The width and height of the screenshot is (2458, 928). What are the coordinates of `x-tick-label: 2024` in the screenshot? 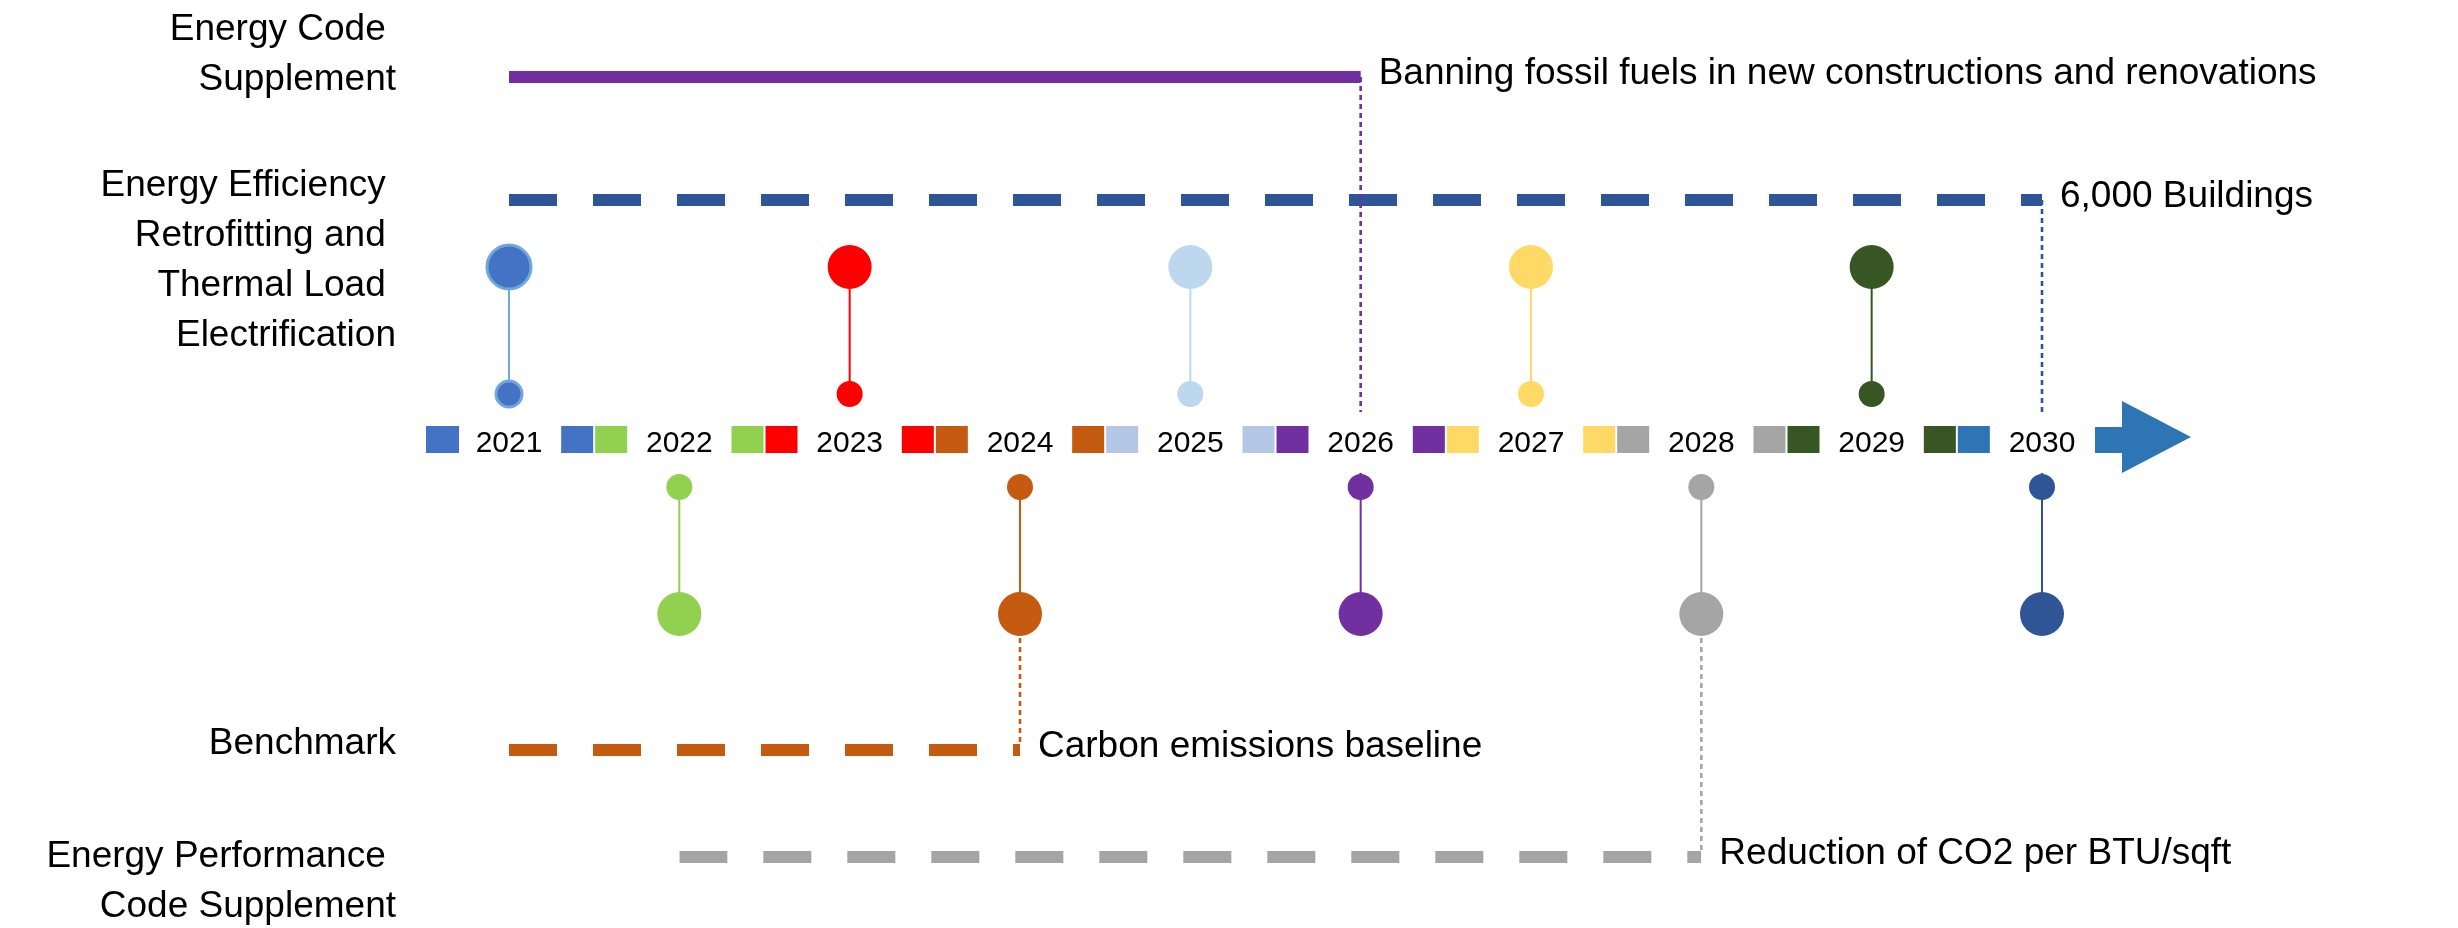 It's located at (1020, 441).